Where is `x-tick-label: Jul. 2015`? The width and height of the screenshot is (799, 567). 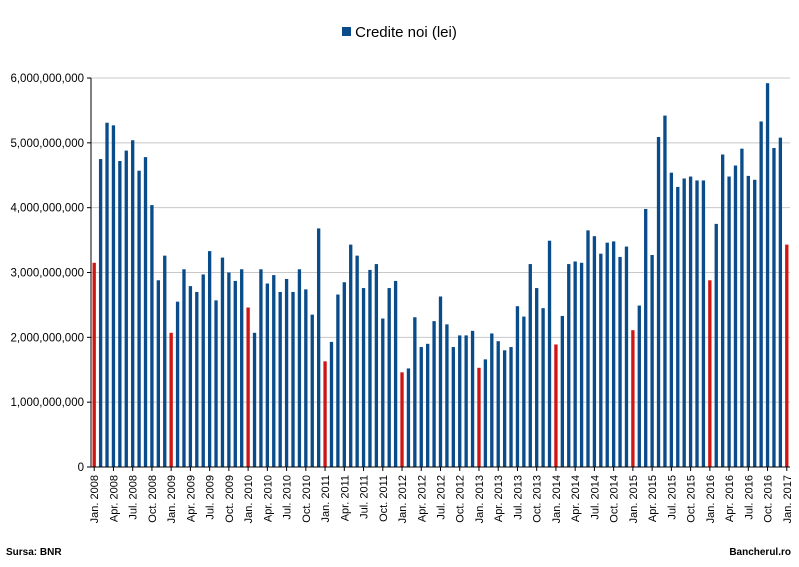 x-tick-label: Jul. 2015 is located at coordinates (672, 497).